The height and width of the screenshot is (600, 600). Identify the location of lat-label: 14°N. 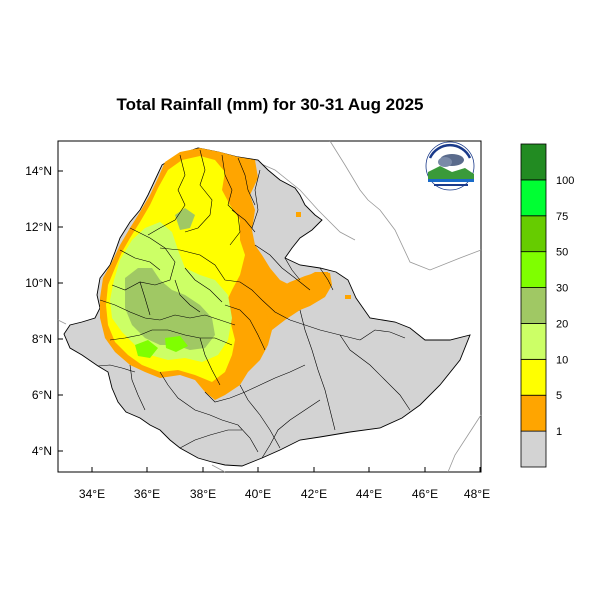
(38, 171).